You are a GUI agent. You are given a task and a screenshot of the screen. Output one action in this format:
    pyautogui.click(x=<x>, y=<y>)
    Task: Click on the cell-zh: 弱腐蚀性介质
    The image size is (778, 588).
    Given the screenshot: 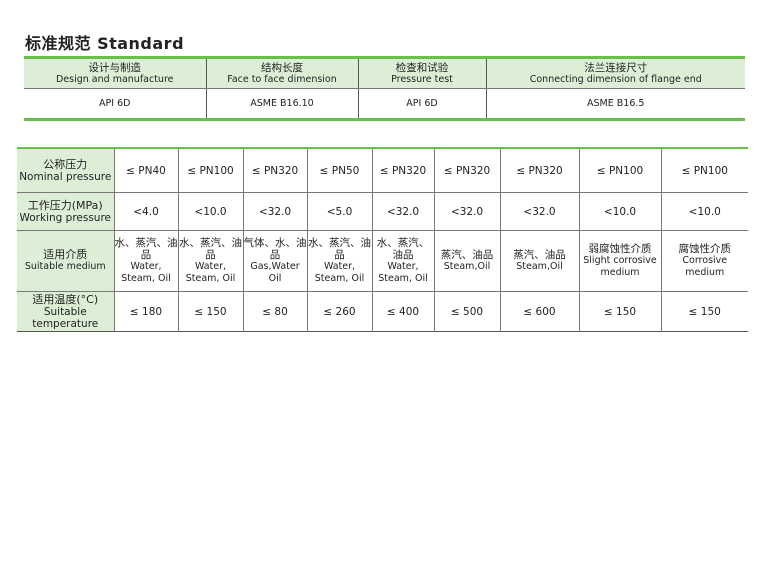 What is the action you would take?
    pyautogui.click(x=620, y=249)
    